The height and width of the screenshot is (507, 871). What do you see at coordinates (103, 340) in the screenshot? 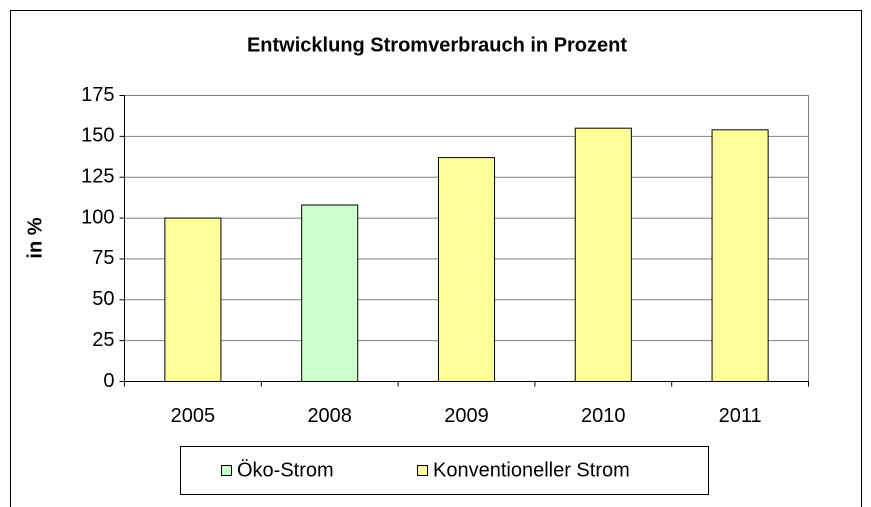
I see `y-tick-label: 25` at bounding box center [103, 340].